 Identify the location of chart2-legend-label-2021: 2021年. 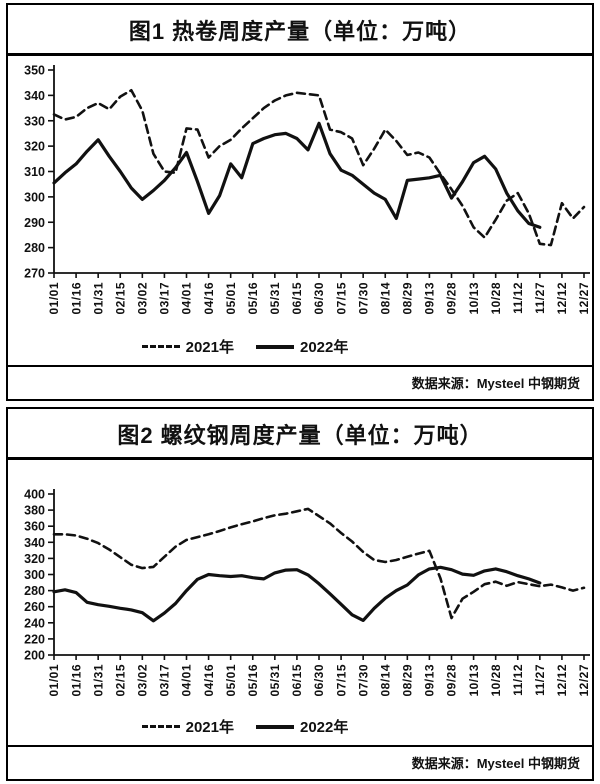
(209, 727).